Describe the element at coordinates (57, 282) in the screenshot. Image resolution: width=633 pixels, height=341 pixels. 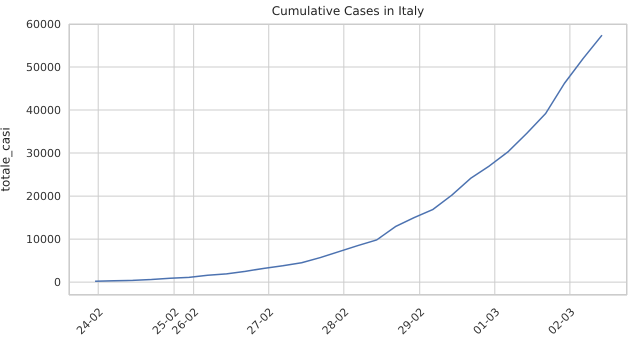
I see `y-tick-label: 0` at that location.